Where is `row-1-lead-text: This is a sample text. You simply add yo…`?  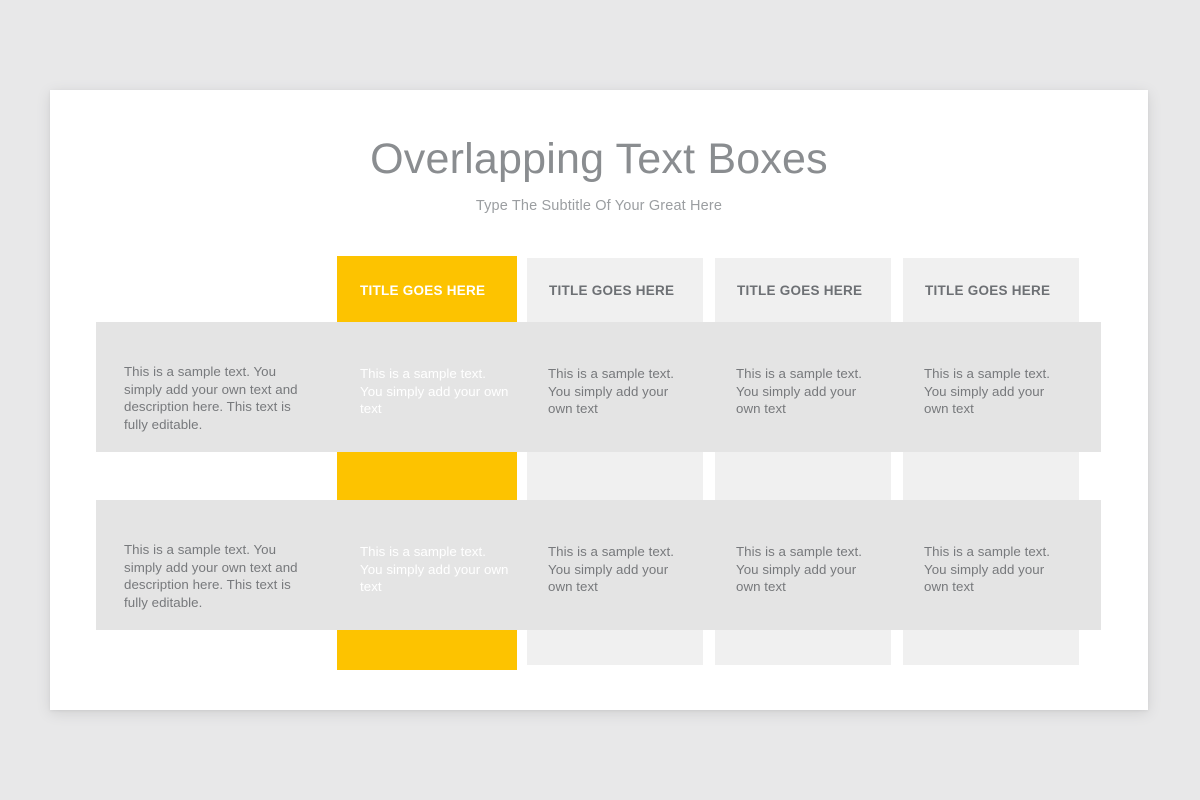 row-1-lead-text: This is a sample text. You simply add yo… is located at coordinates (211, 398).